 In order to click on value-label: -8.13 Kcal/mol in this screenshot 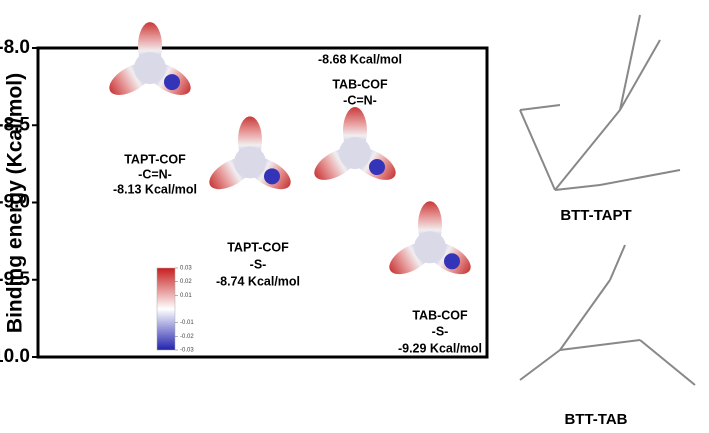, I will do `click(155, 189)`.